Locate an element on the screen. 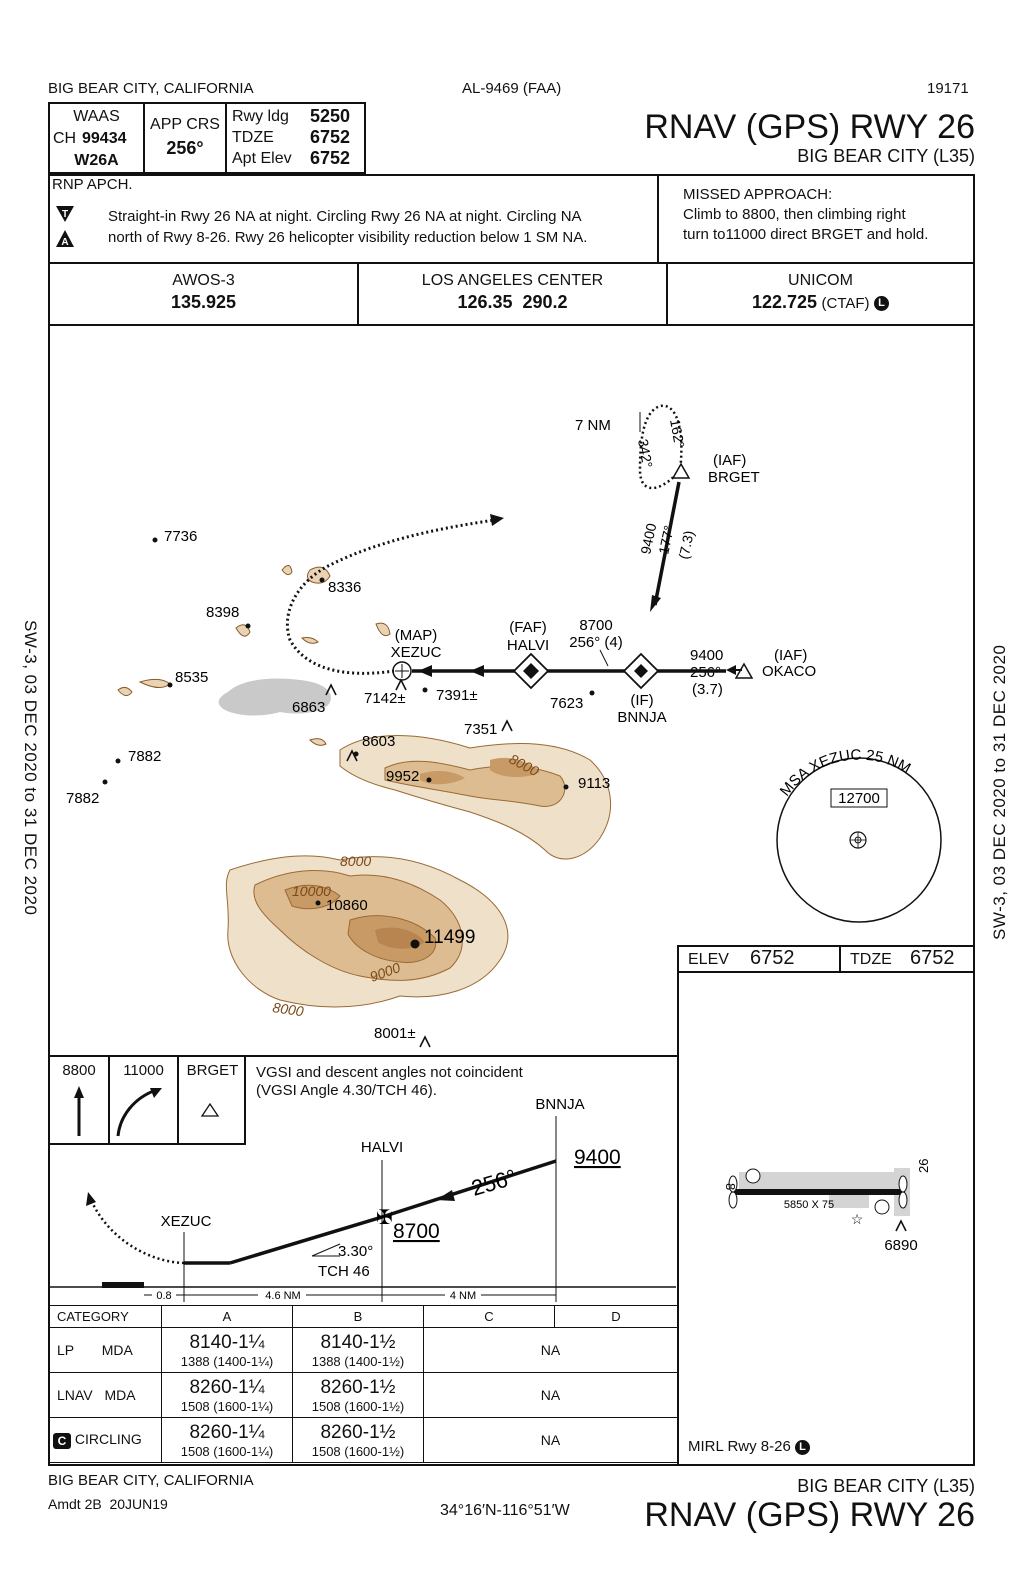 Image resolution: width=1032 pixels, height=1584 pixels. papi-icon is located at coordinates (882, 1207).